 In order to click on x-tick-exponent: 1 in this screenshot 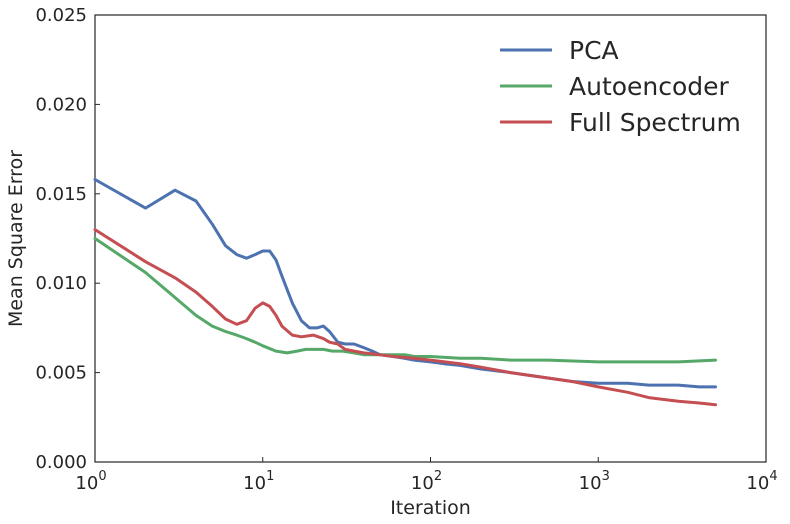, I will do `click(270, 476)`.